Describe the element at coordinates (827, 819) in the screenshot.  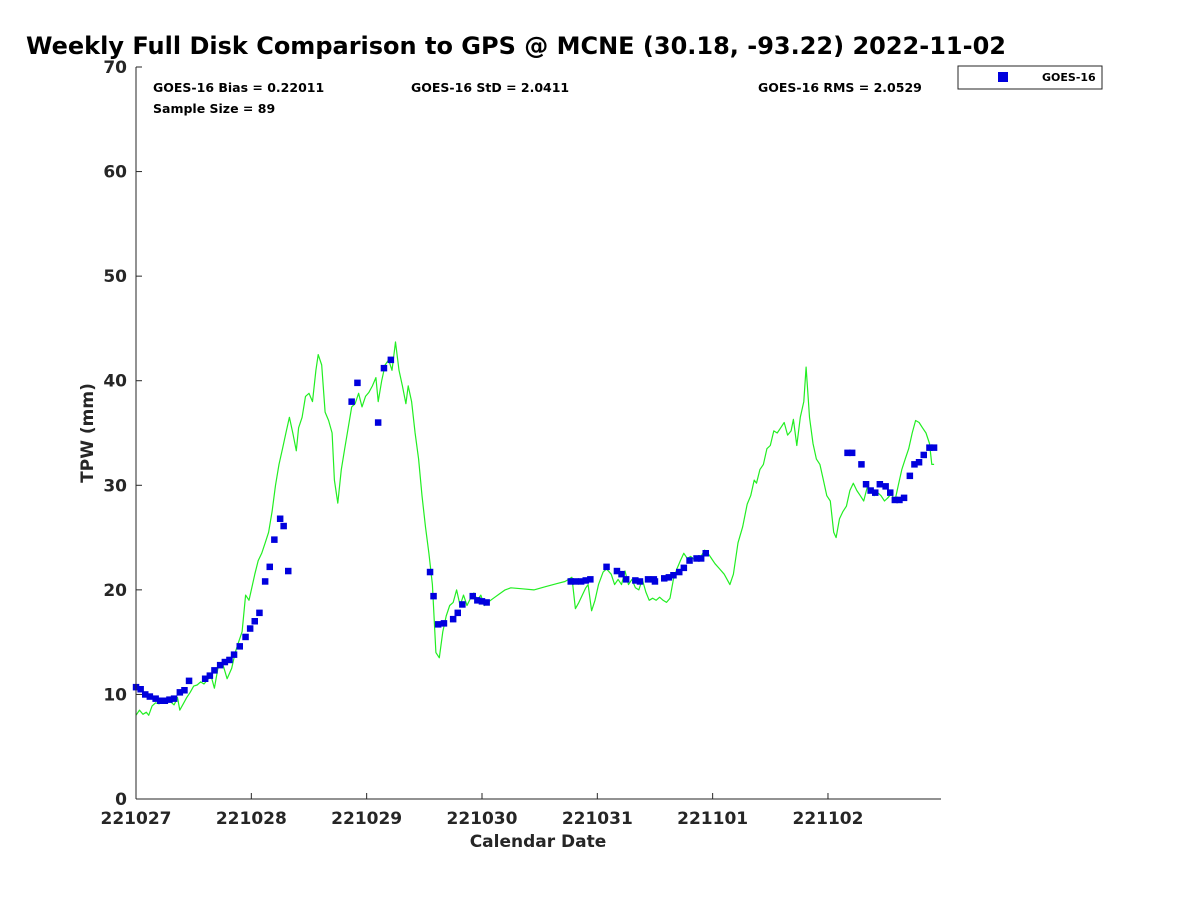
I see `x-tick-label: 221102` at that location.